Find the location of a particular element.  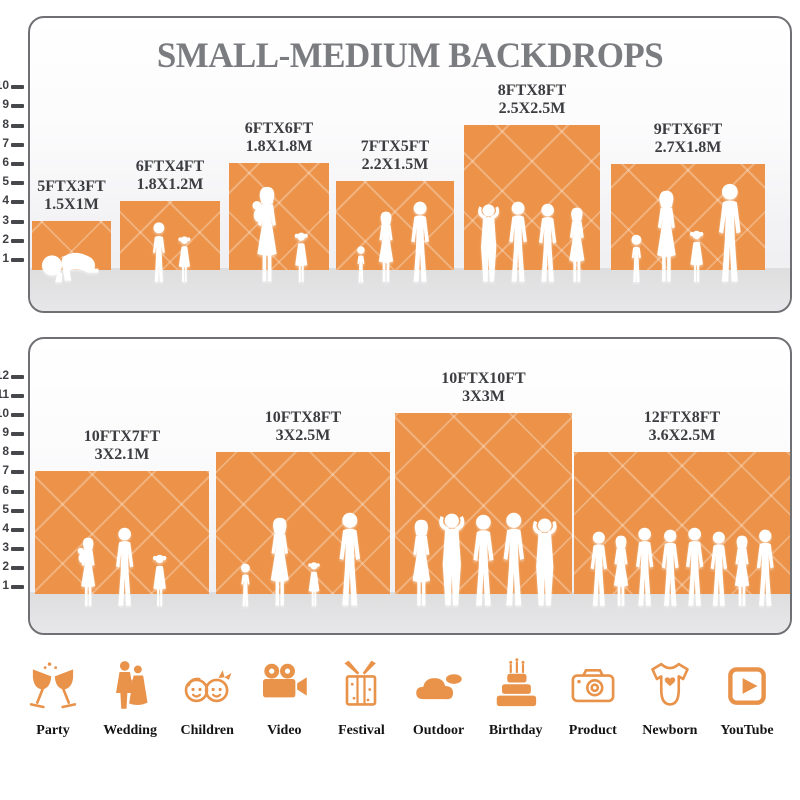

backdrop-size-label: 10FTX8FT 3X2.5M is located at coordinates (303, 427).